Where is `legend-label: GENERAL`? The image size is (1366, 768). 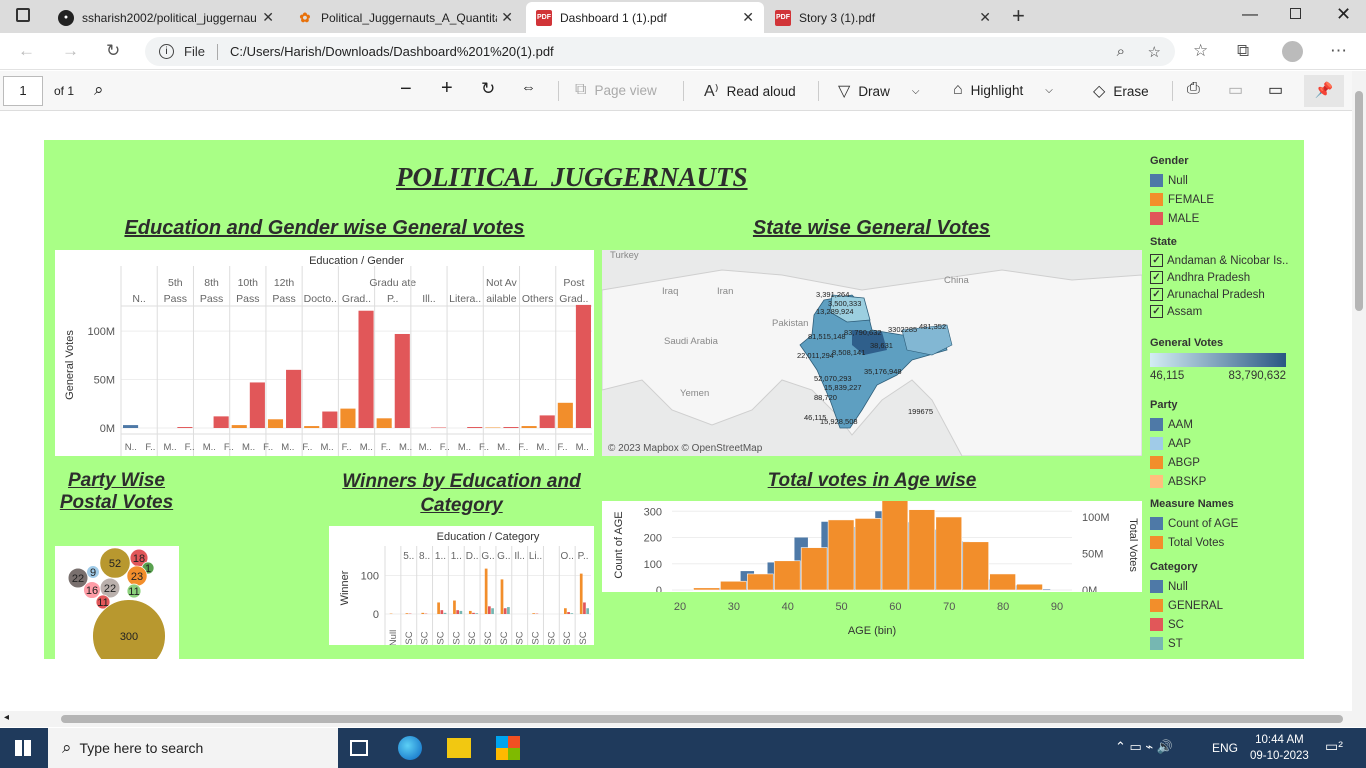 legend-label: GENERAL is located at coordinates (1195, 605).